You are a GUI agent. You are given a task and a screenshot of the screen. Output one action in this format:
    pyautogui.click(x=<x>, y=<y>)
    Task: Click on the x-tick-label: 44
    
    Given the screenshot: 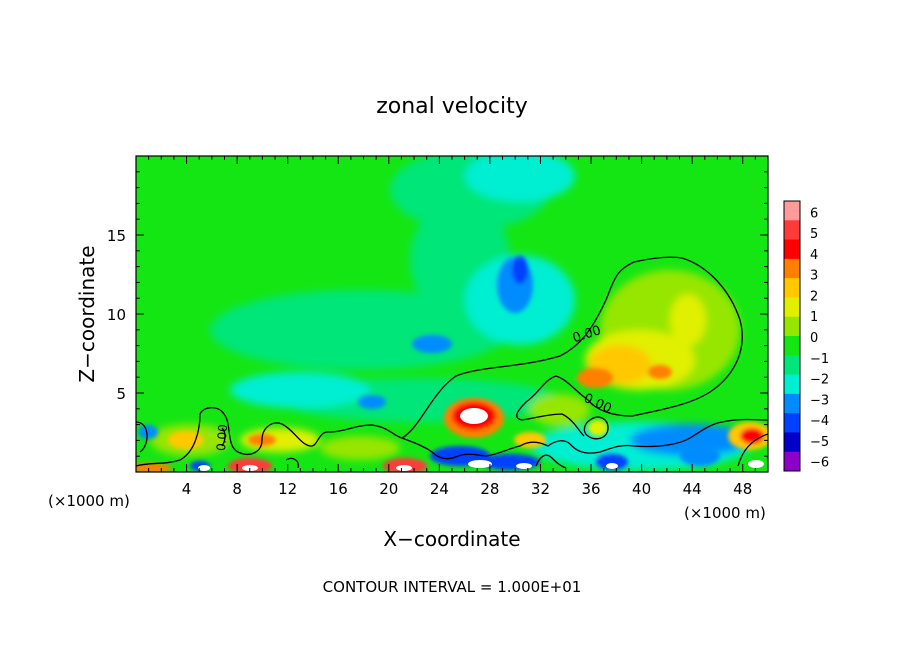 What is the action you would take?
    pyautogui.click(x=692, y=489)
    